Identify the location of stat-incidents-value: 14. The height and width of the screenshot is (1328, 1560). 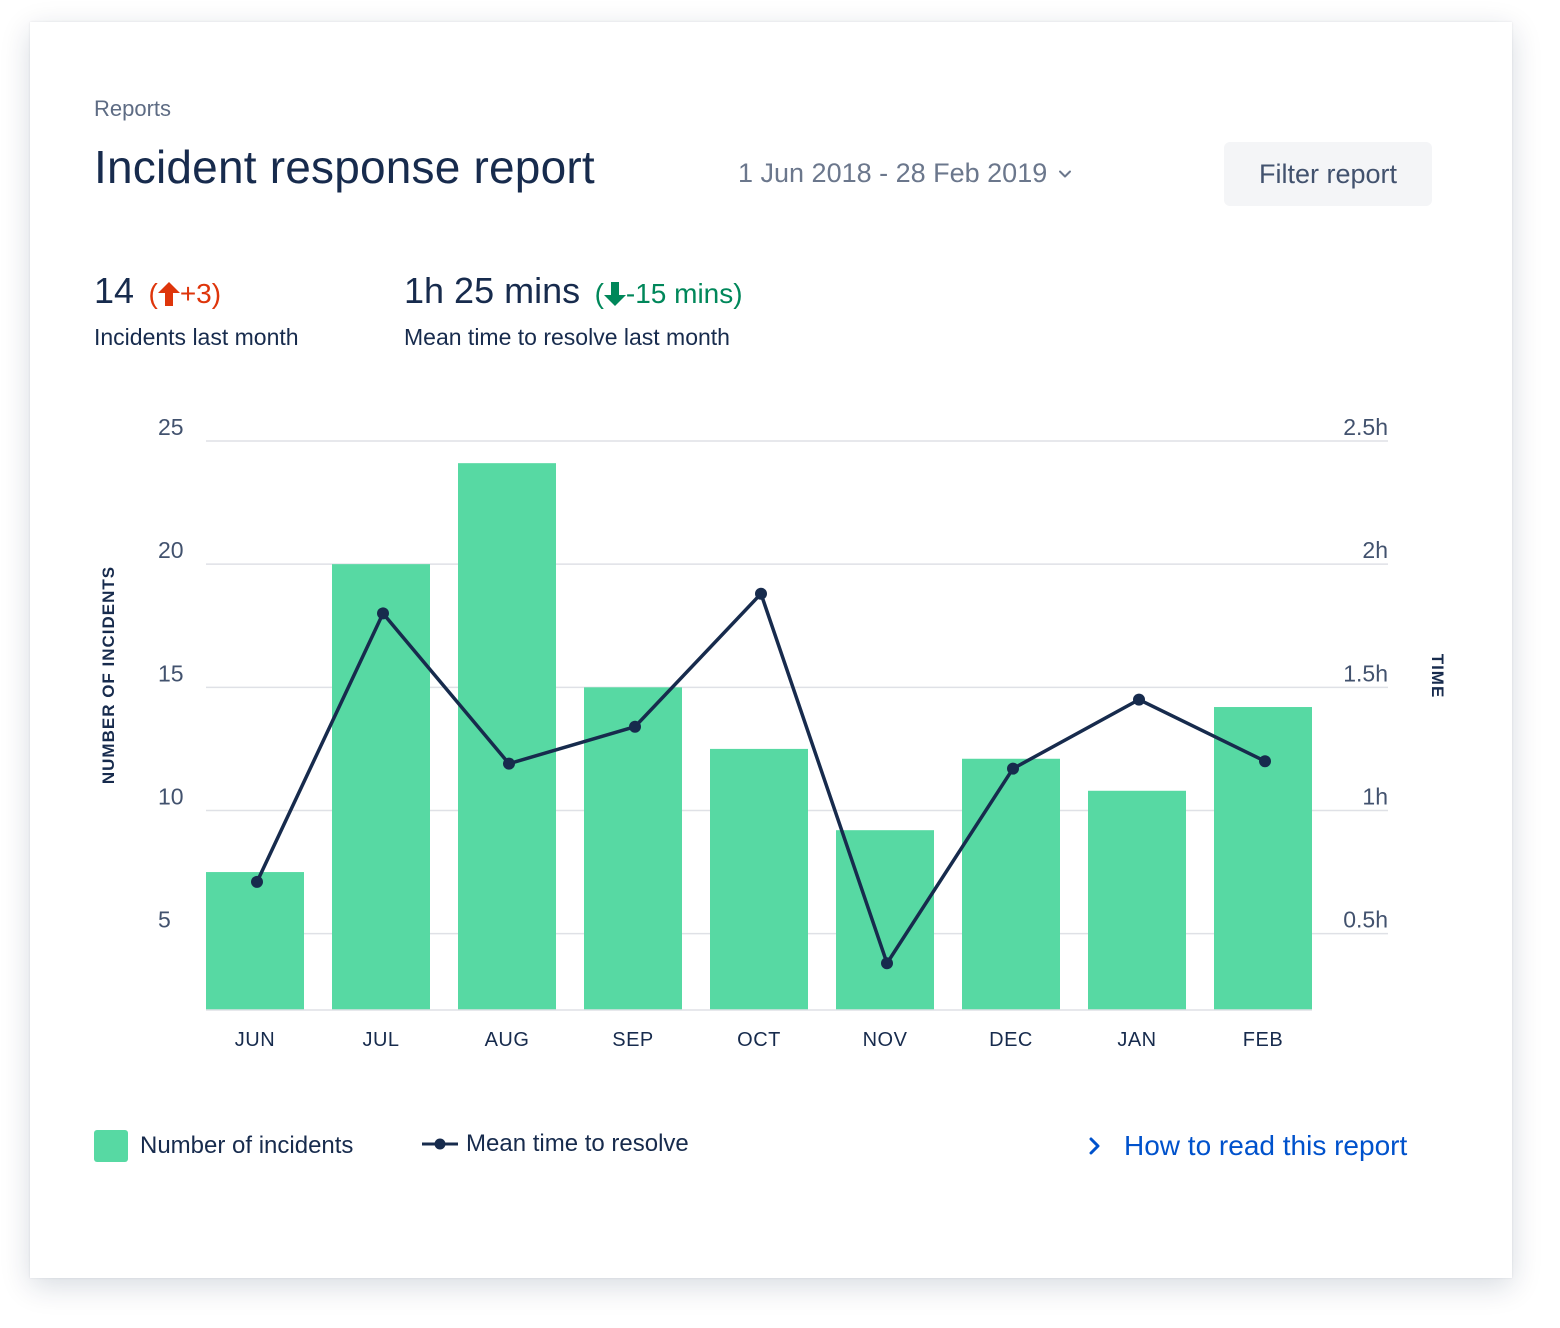
(114, 290).